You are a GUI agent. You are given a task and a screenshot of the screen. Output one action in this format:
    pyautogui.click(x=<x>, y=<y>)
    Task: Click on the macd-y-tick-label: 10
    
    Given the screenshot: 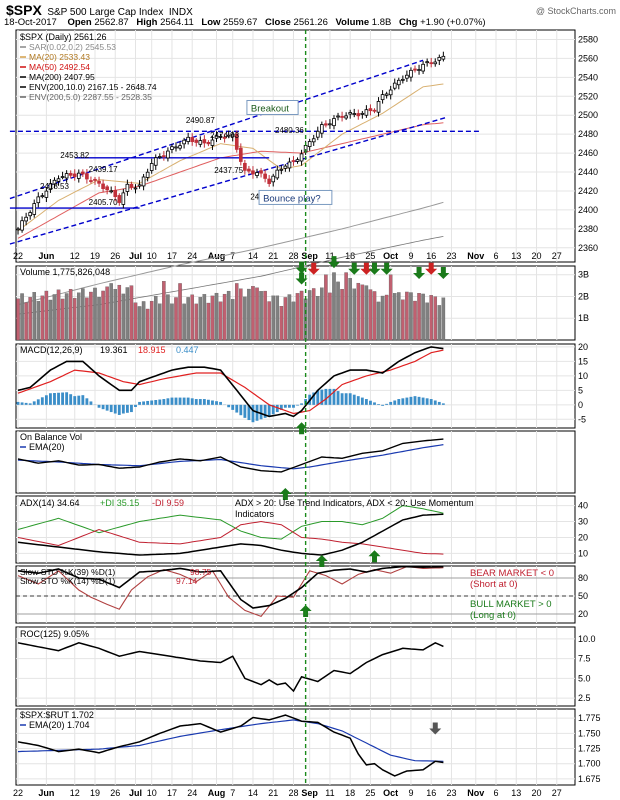 What is the action you would take?
    pyautogui.click(x=583, y=376)
    